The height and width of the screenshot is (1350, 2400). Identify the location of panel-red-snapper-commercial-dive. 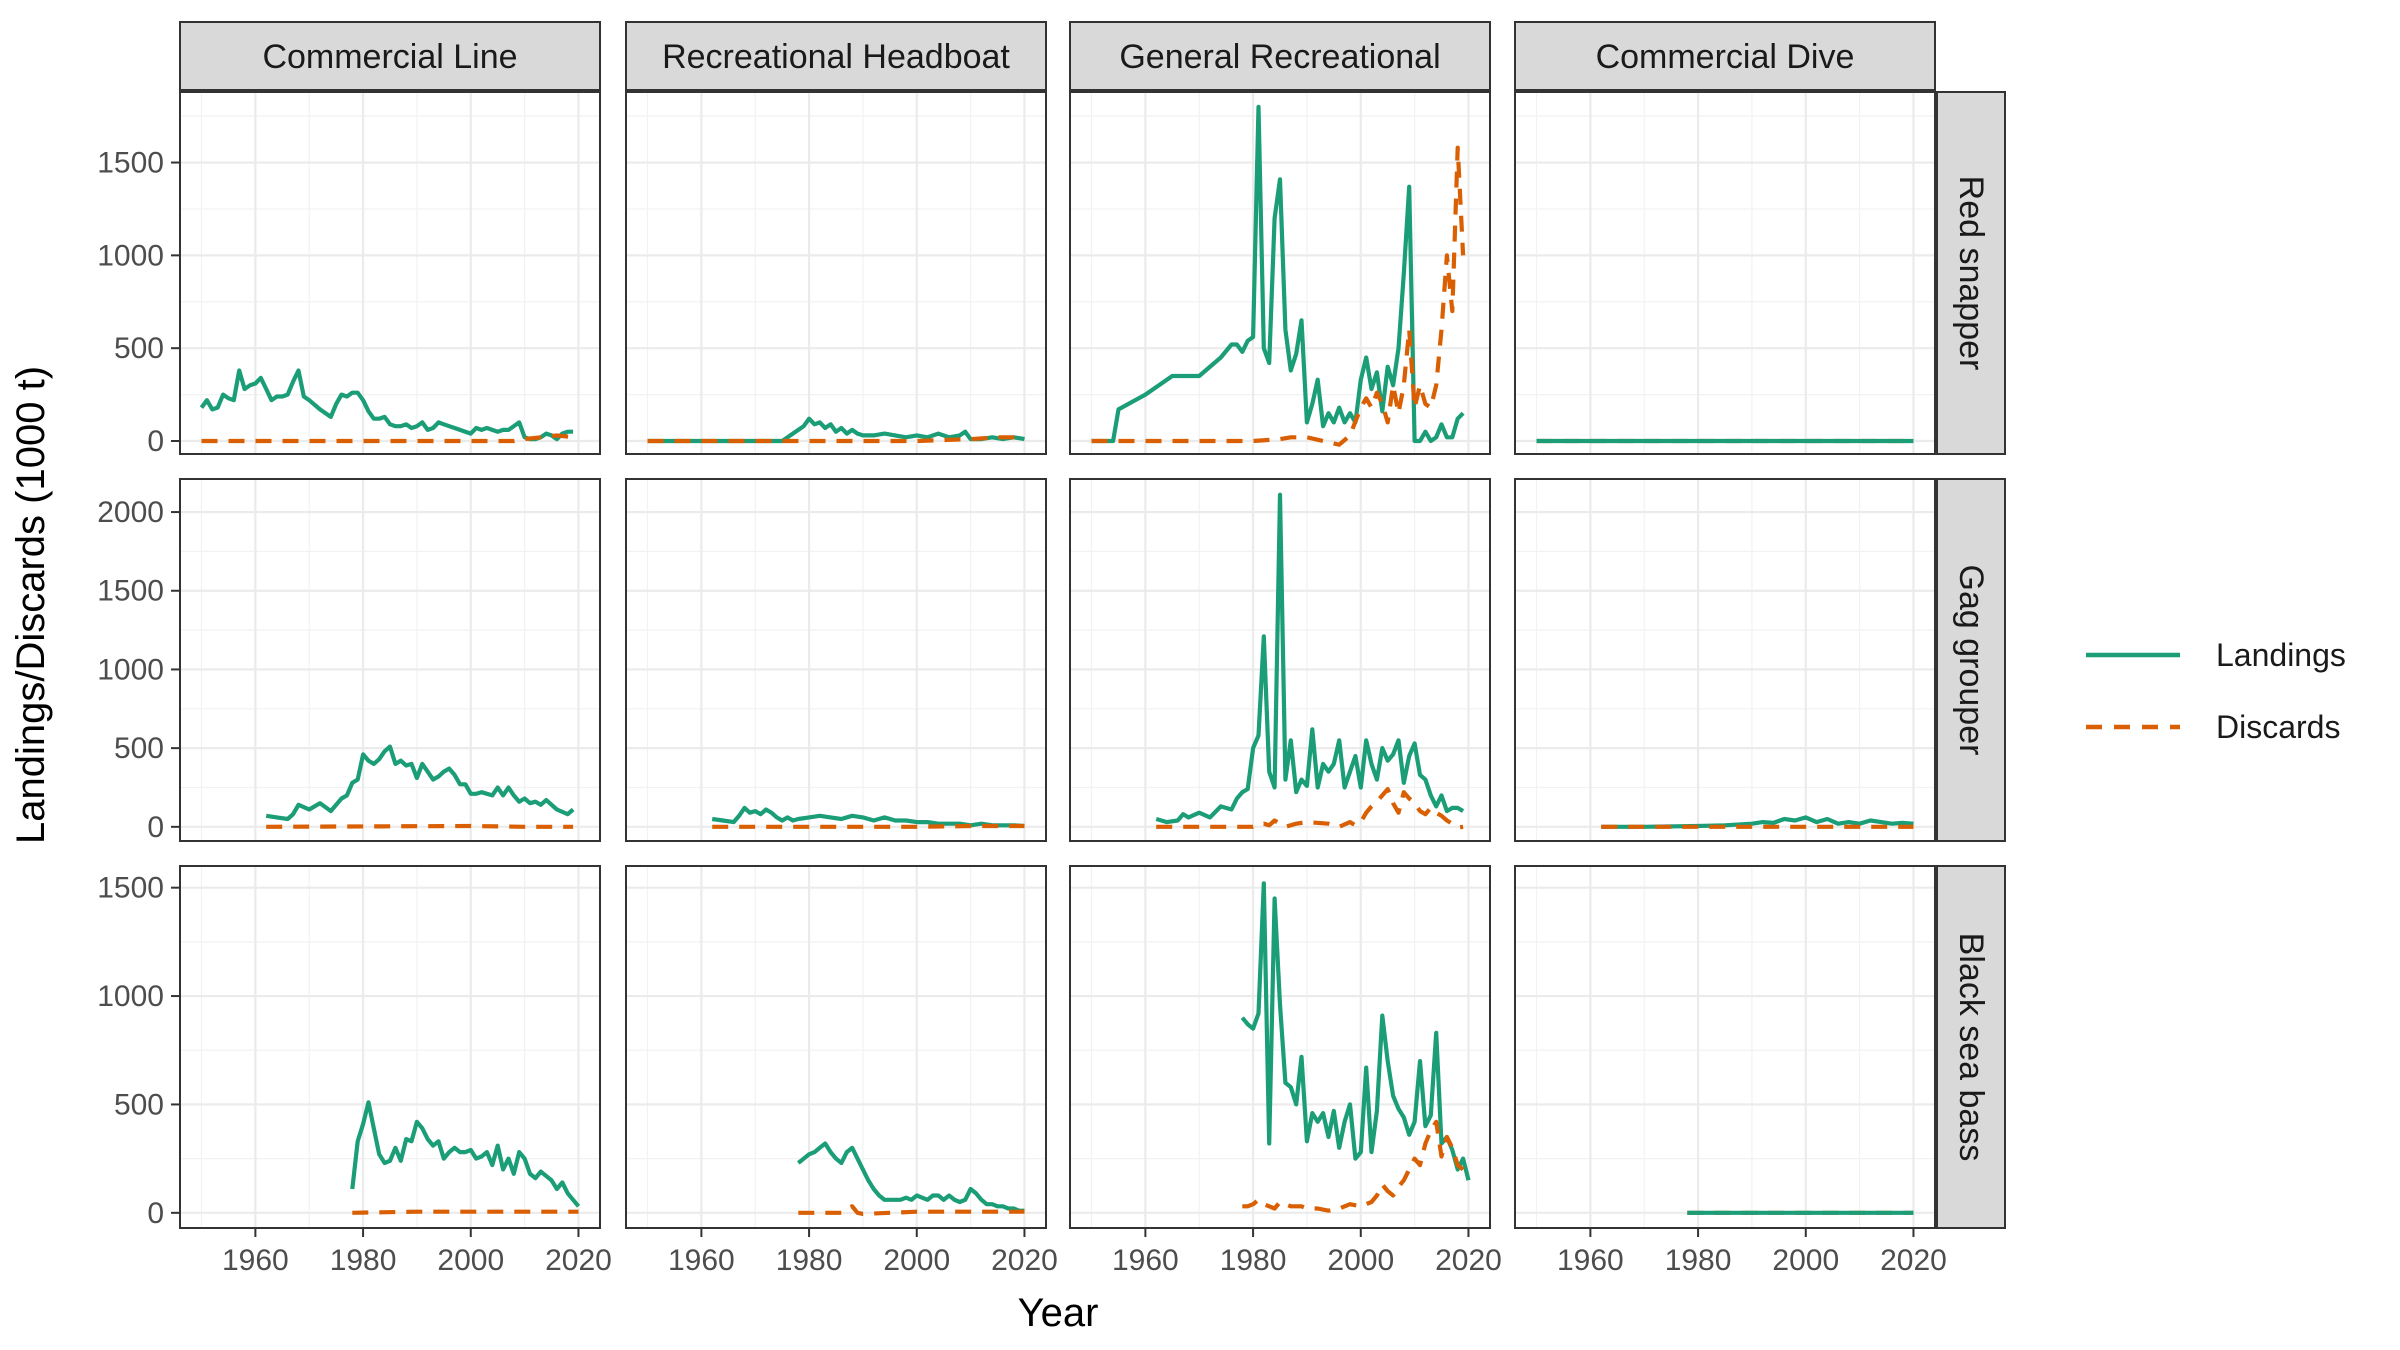
(1725, 273).